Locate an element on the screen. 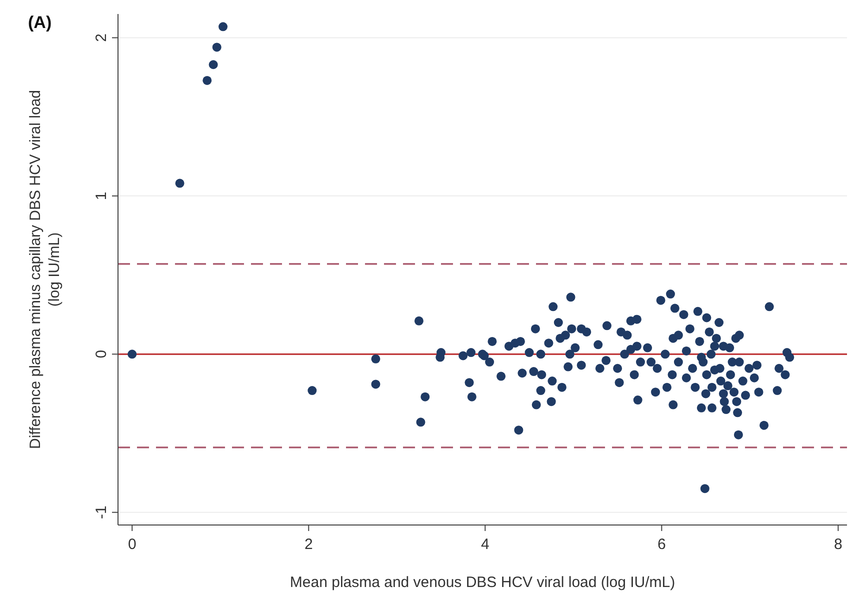 The height and width of the screenshot is (601, 857). y-tick-label: 2 is located at coordinates (101, 38).